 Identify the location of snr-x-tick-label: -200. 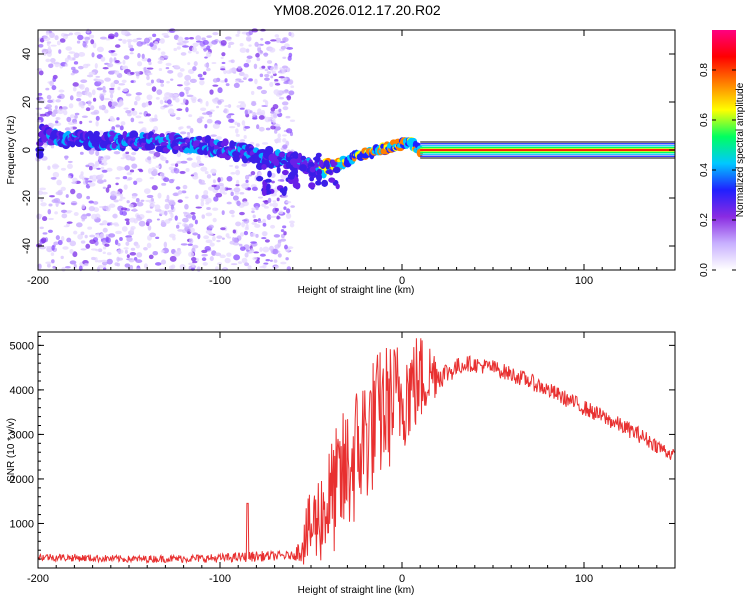
(38, 579).